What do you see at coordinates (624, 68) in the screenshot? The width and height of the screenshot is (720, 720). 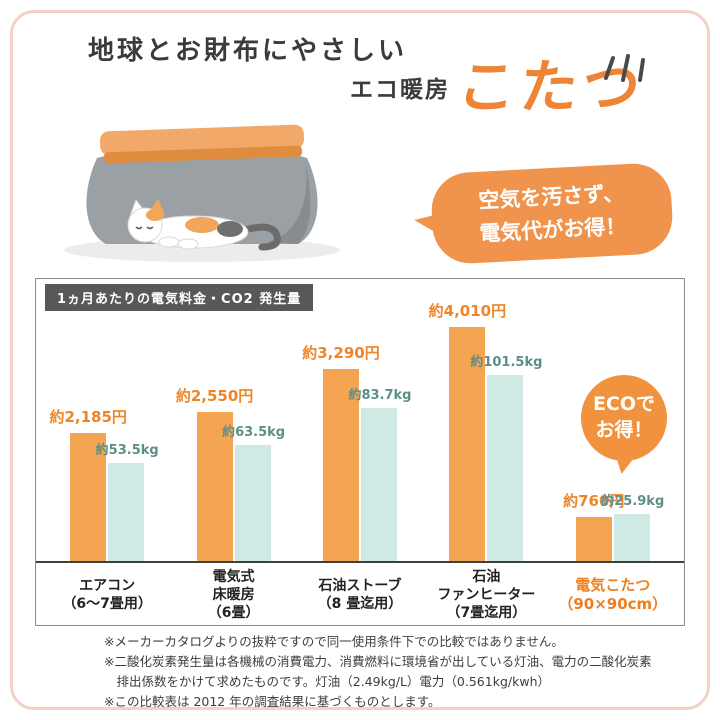 I see `emphasis-marks-icon` at bounding box center [624, 68].